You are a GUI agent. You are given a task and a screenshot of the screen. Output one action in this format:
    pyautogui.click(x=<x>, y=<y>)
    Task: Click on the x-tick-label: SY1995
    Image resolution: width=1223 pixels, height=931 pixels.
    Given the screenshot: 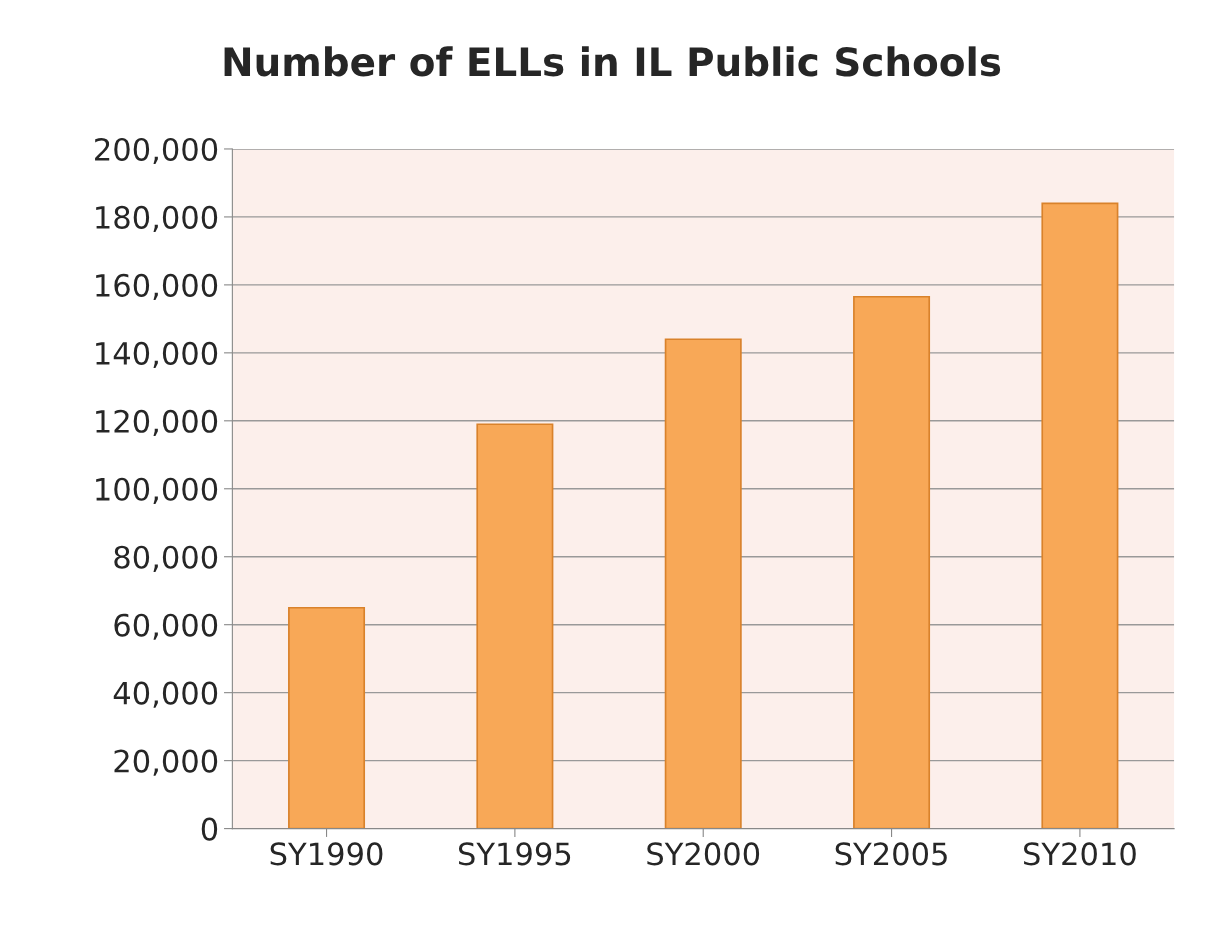 What is the action you would take?
    pyautogui.click(x=514, y=854)
    